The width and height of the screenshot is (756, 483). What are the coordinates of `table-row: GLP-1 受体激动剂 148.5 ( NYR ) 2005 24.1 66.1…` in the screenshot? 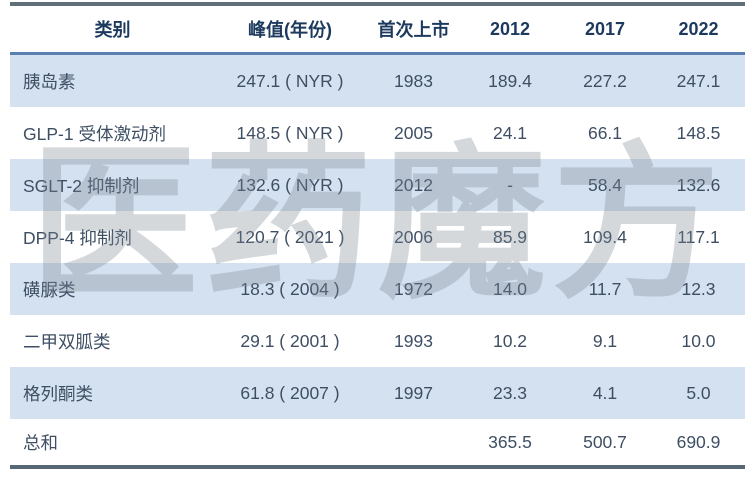 It's located at (377, 133).